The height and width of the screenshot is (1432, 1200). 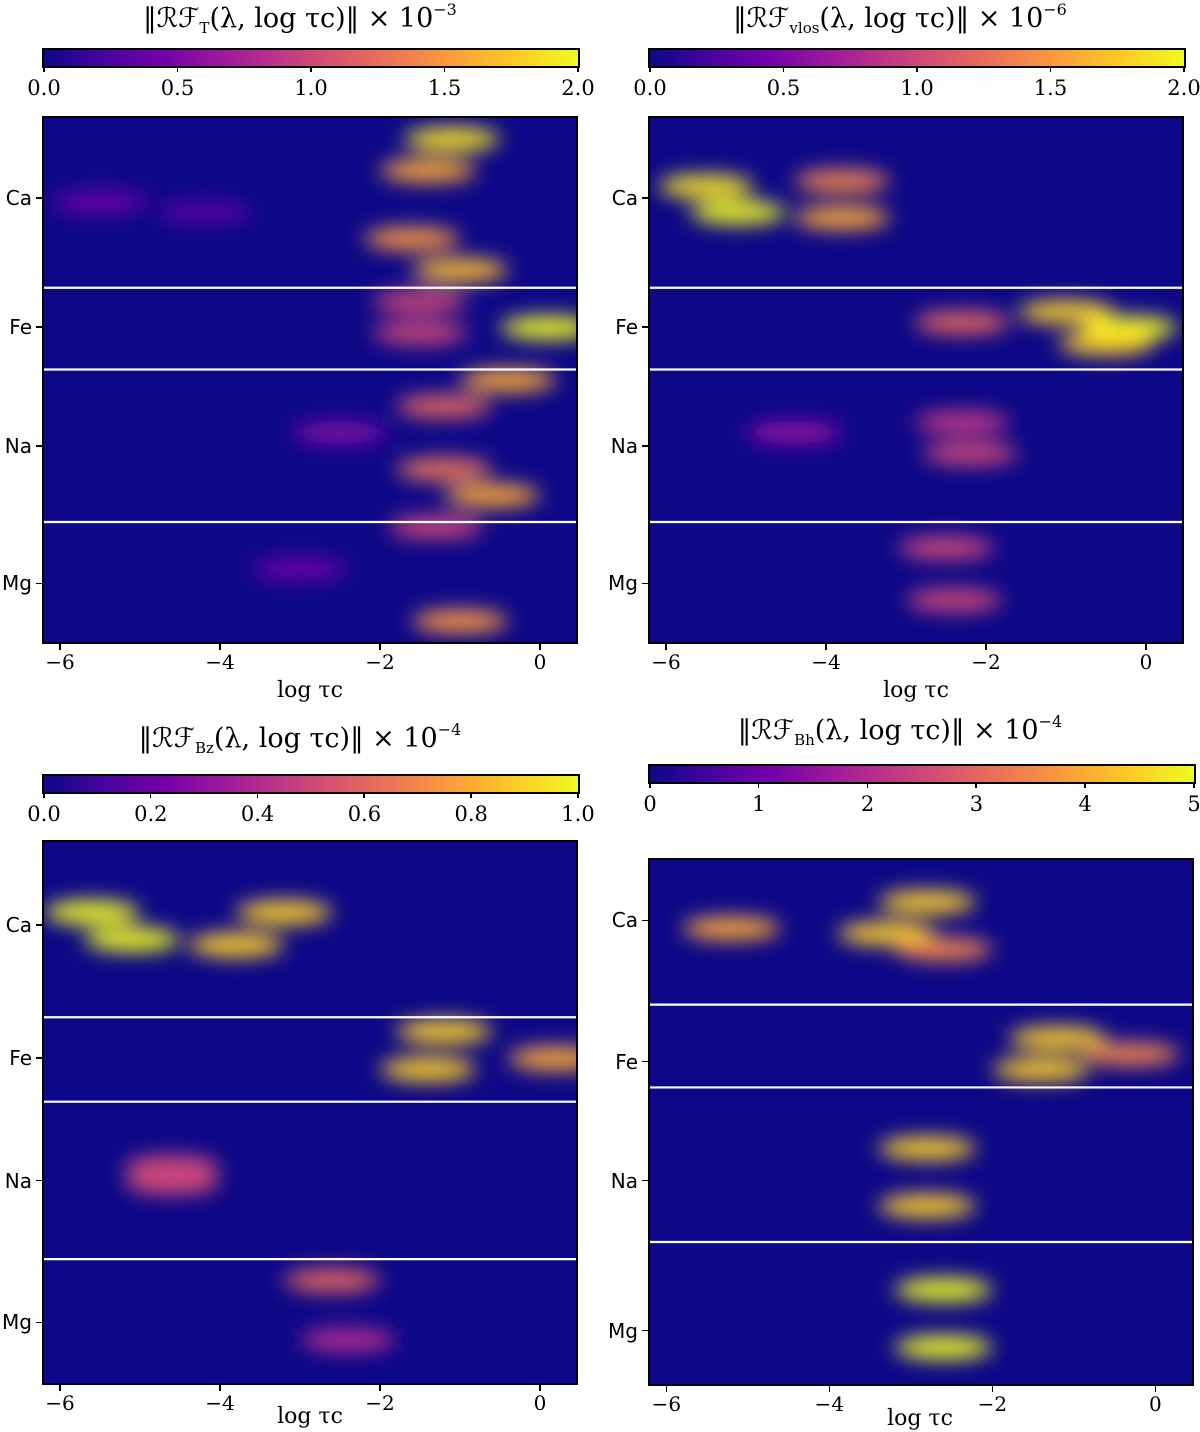 I want to click on panel-title: ‖ℛℱT(λ, log τc)‖ × 10−3, so click(x=300, y=18).